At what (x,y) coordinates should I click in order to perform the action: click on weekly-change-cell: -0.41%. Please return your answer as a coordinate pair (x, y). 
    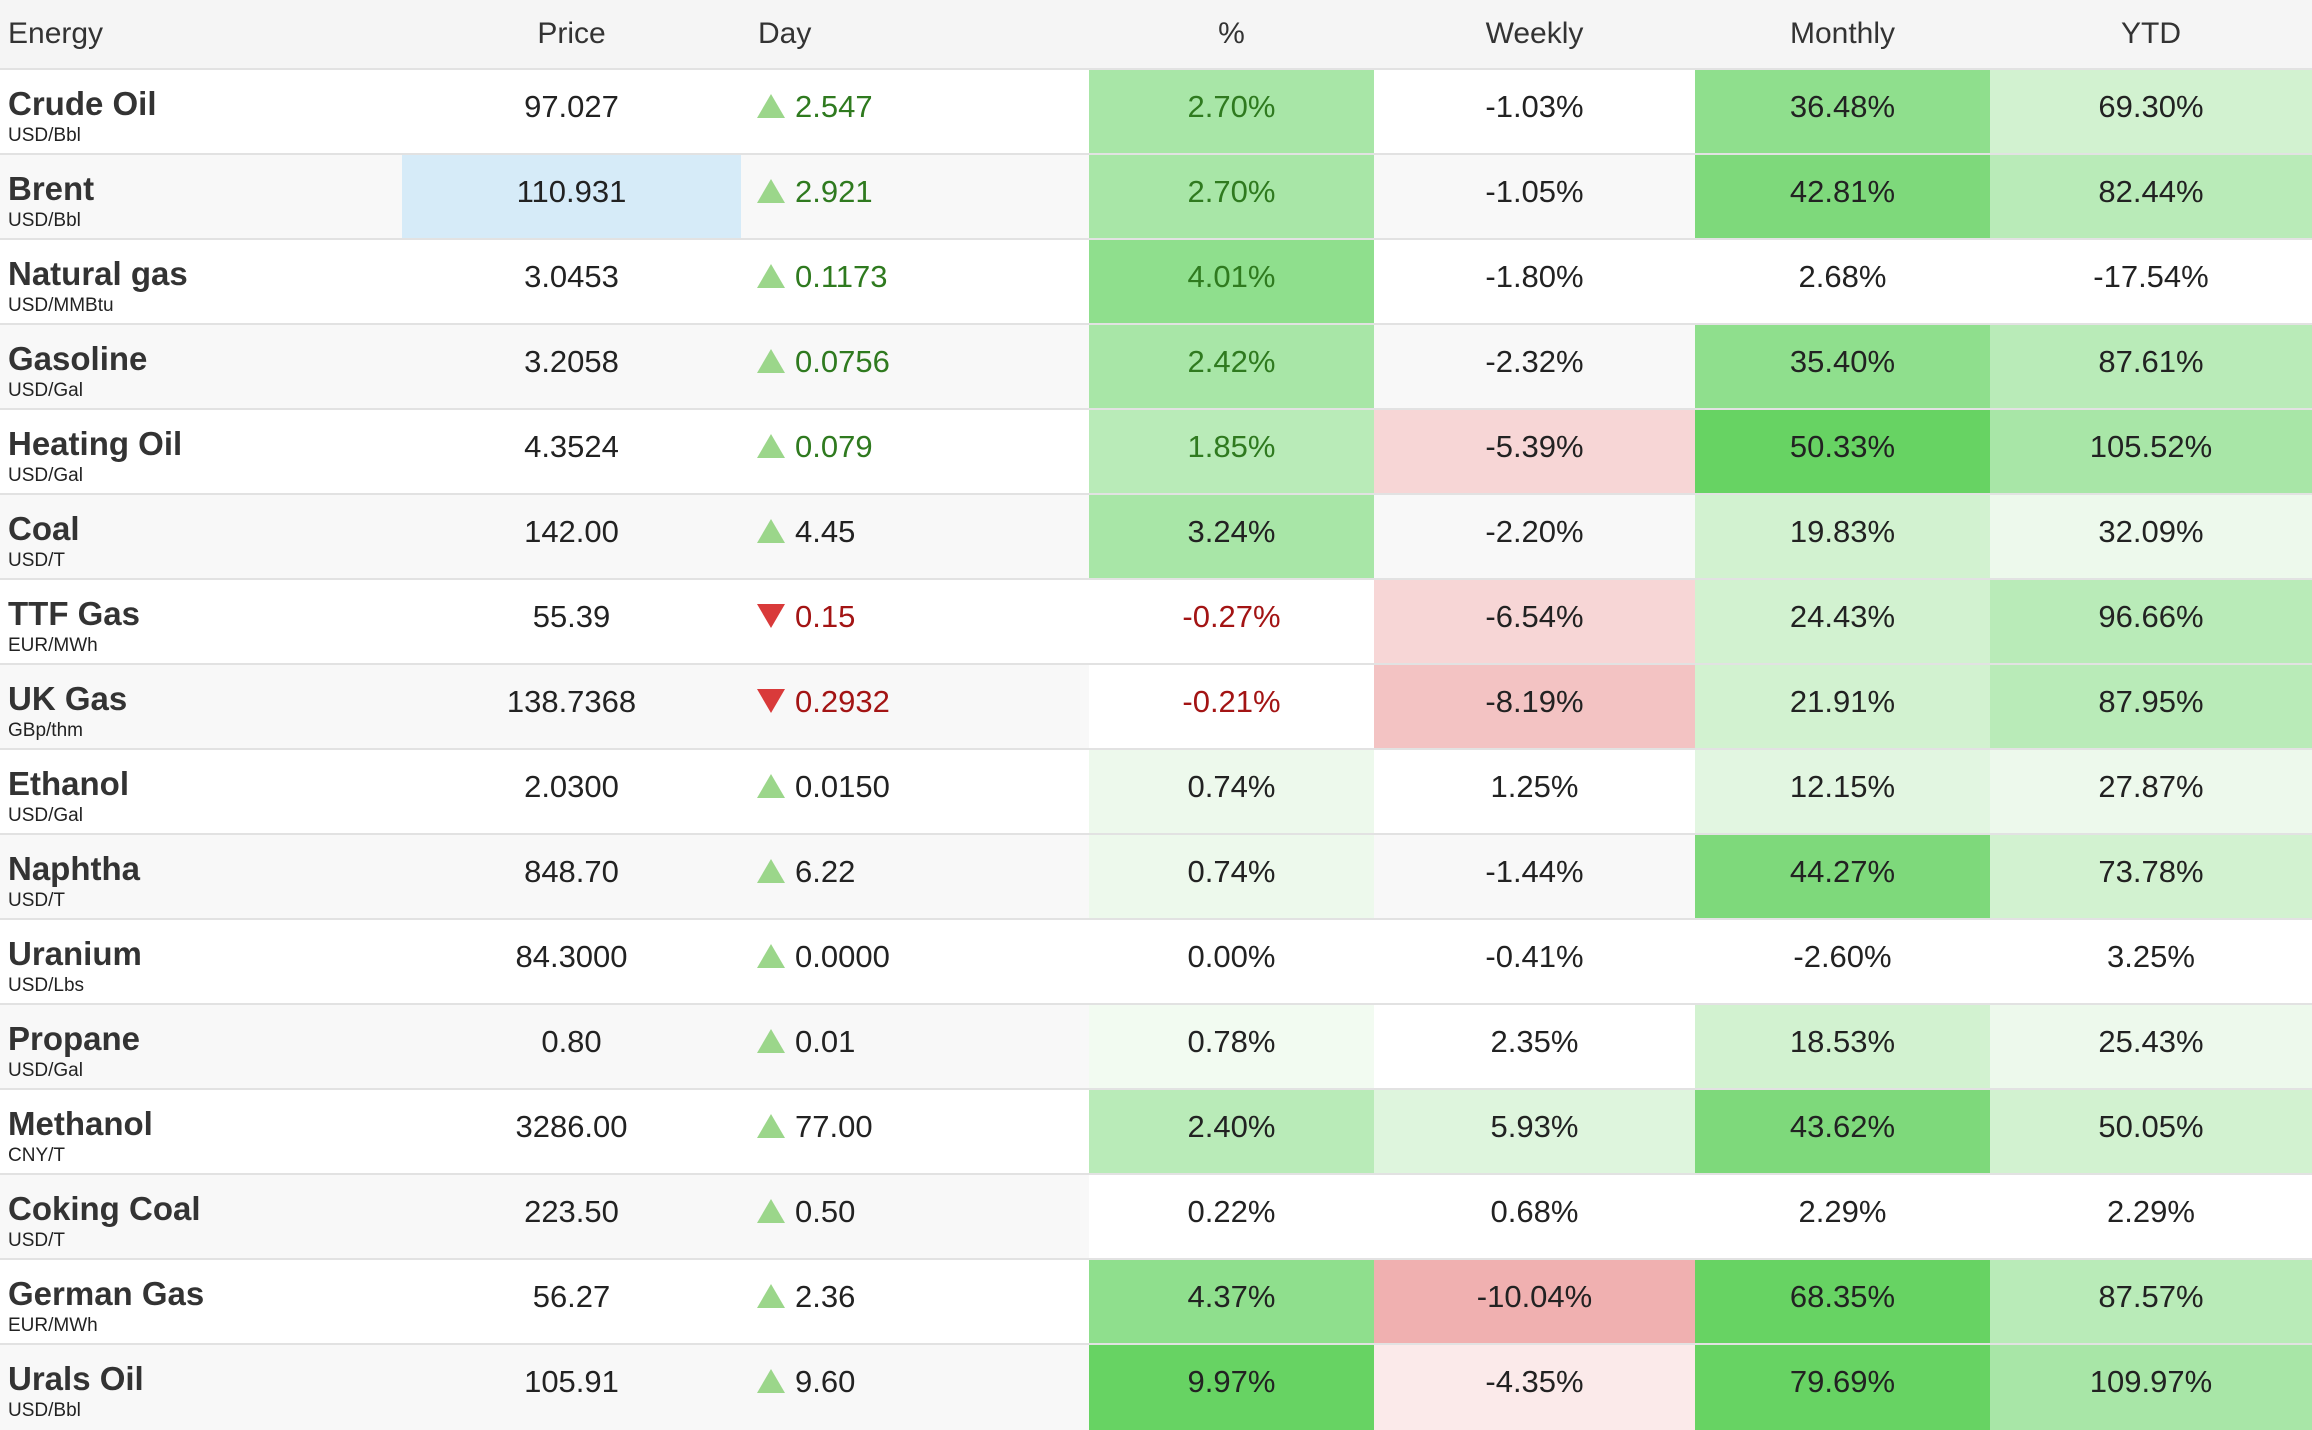
    Looking at the image, I should click on (1534, 961).